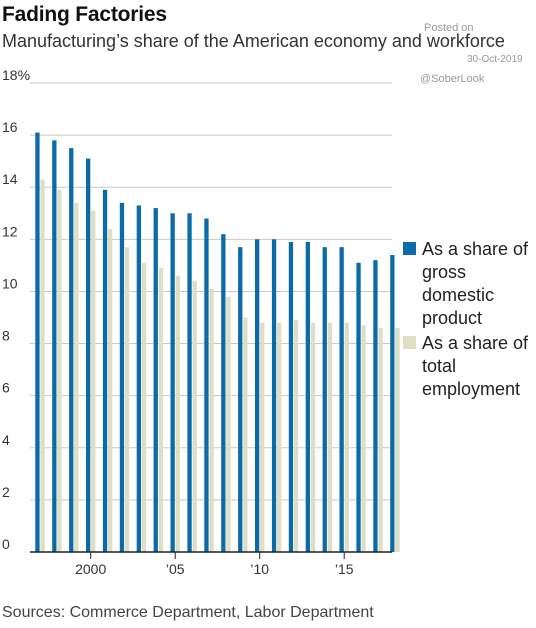 This screenshot has height=628, width=536. What do you see at coordinates (10, 179) in the screenshot?
I see `y-tick-label: 14` at bounding box center [10, 179].